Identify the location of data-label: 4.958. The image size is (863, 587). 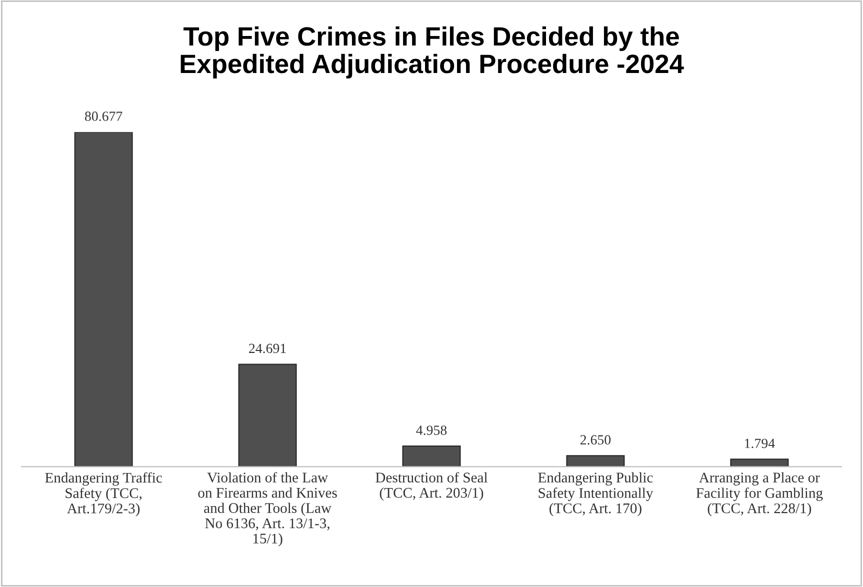
(431, 431).